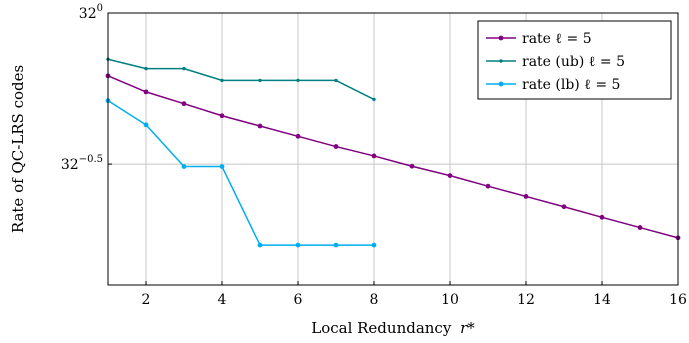 This screenshot has height=343, width=689. I want to click on x-tick-label: 4, so click(222, 300).